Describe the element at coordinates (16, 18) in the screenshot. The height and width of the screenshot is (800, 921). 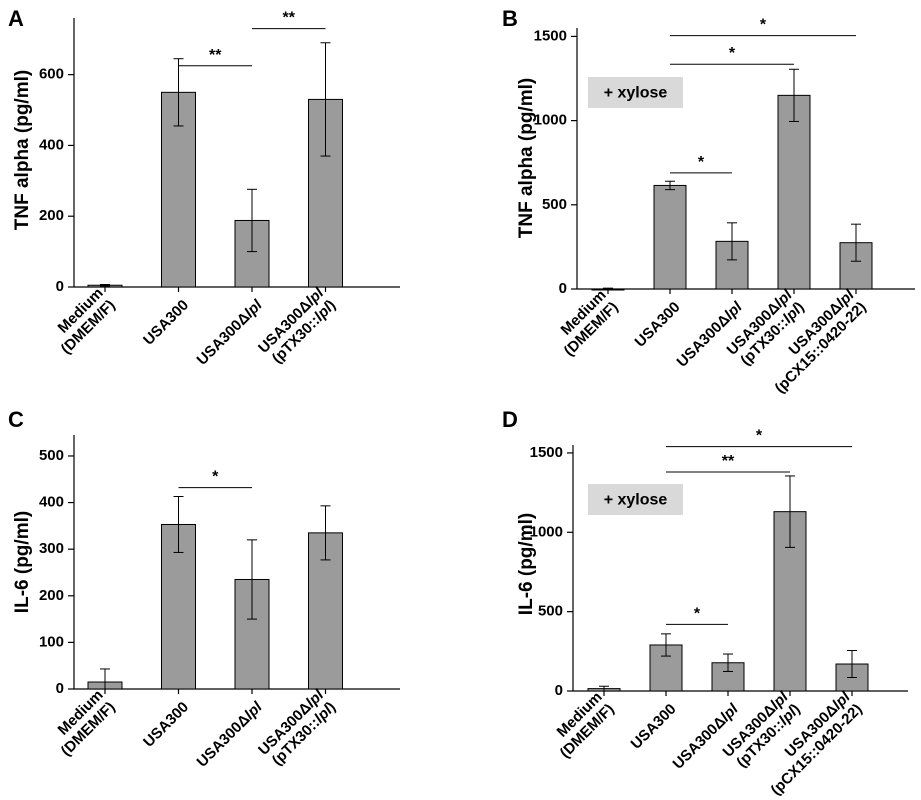
I see `panel-label: A` at that location.